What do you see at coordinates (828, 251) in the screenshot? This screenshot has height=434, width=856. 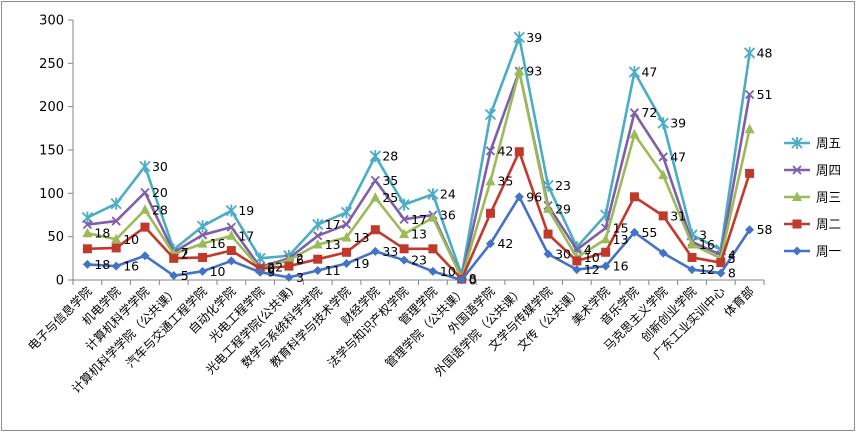 I see `legend-label: 周一` at bounding box center [828, 251].